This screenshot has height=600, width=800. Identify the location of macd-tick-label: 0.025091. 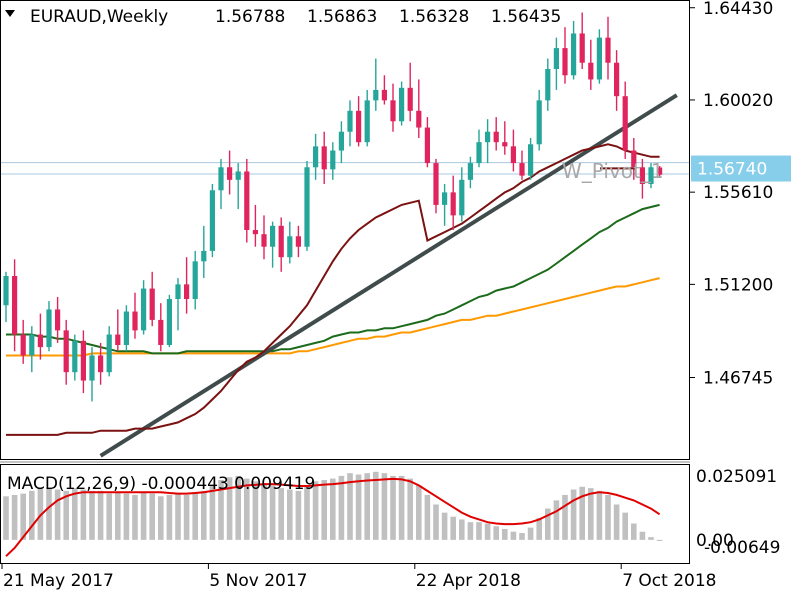
(736, 477).